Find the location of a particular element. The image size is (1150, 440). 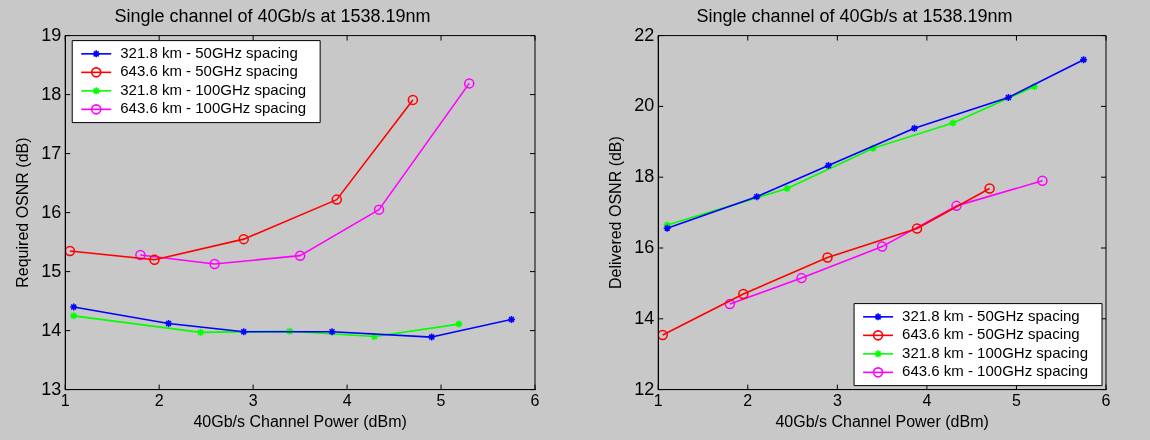

y-tick-label: 15 is located at coordinates (51, 270).